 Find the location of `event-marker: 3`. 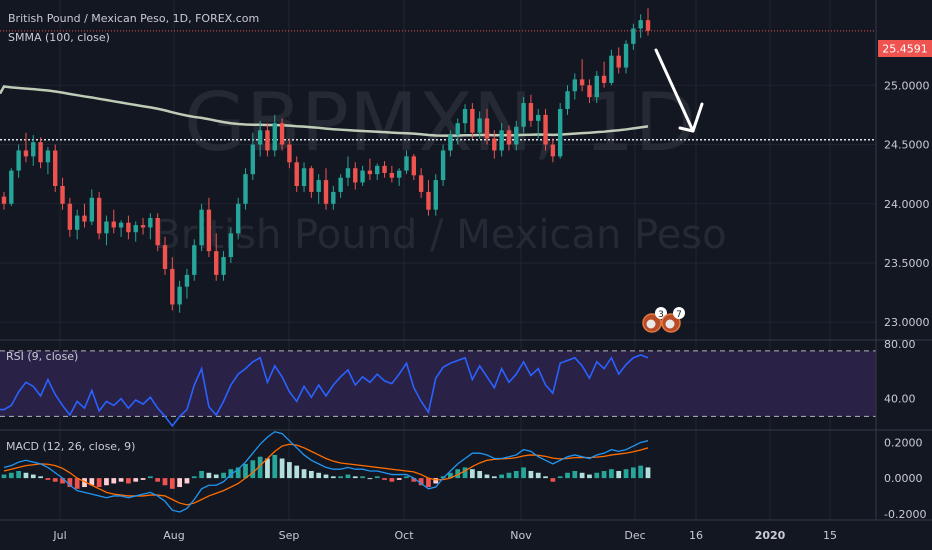

event-marker: 3 is located at coordinates (654, 320).